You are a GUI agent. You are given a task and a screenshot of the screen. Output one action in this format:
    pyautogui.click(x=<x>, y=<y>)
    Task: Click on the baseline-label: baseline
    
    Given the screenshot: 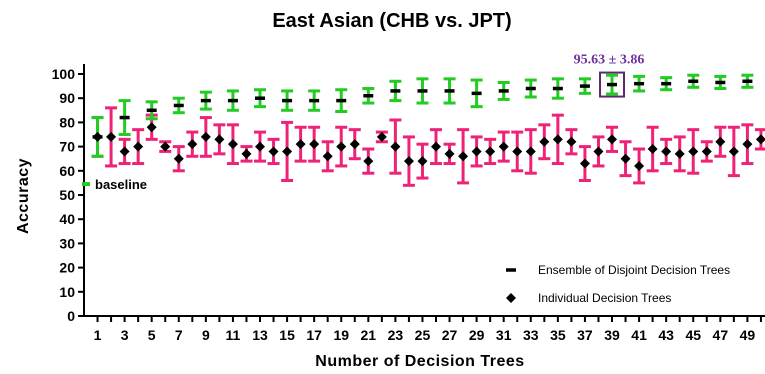 What is the action you would take?
    pyautogui.click(x=121, y=184)
    